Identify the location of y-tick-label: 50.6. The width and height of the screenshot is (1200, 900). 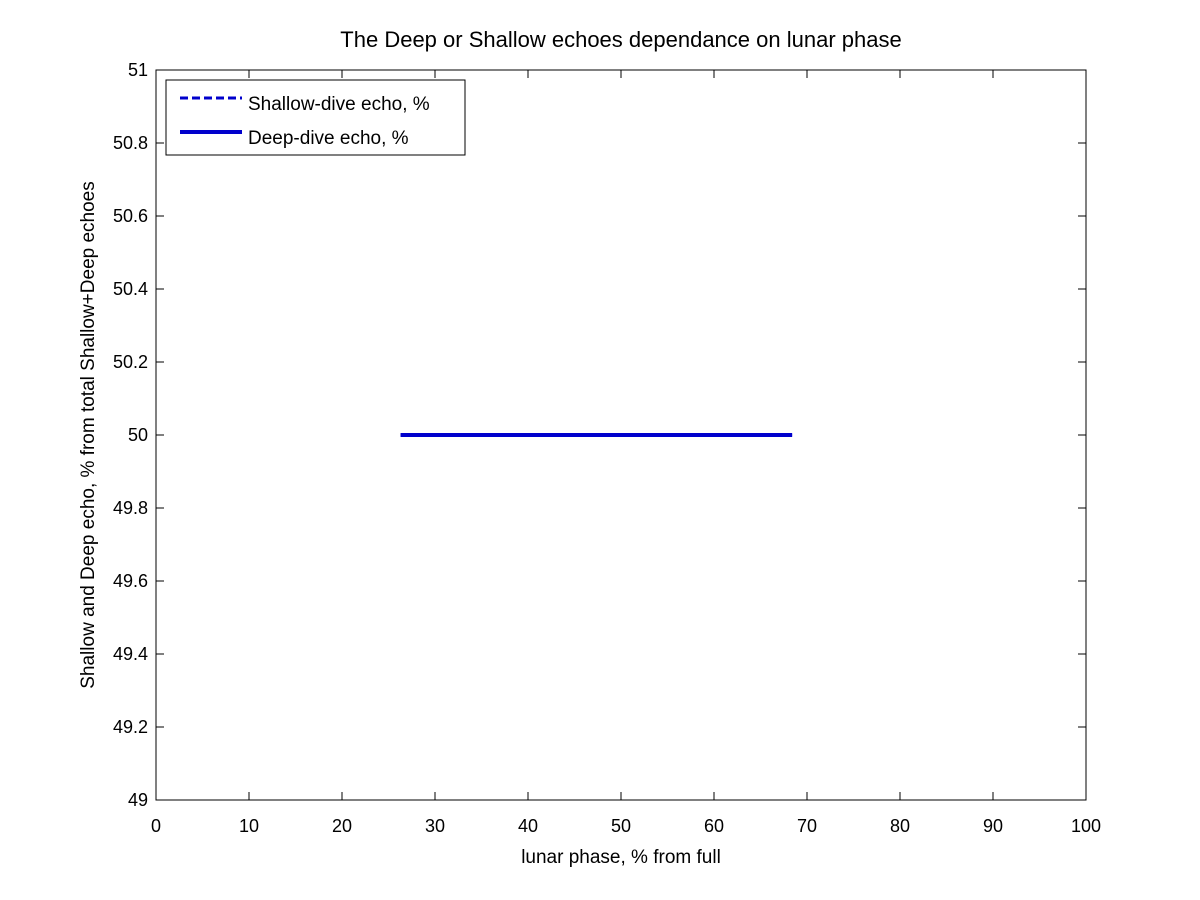
(130, 216).